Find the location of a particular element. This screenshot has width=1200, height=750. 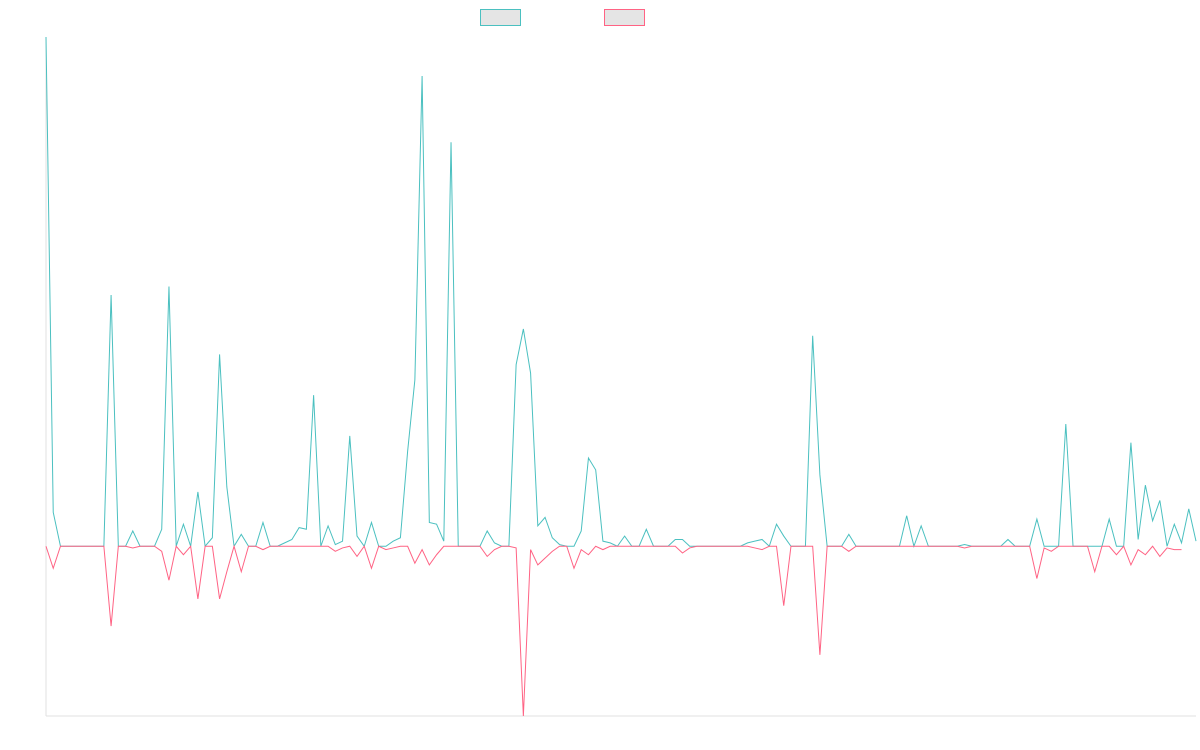

legend is located at coordinates (562, 17).